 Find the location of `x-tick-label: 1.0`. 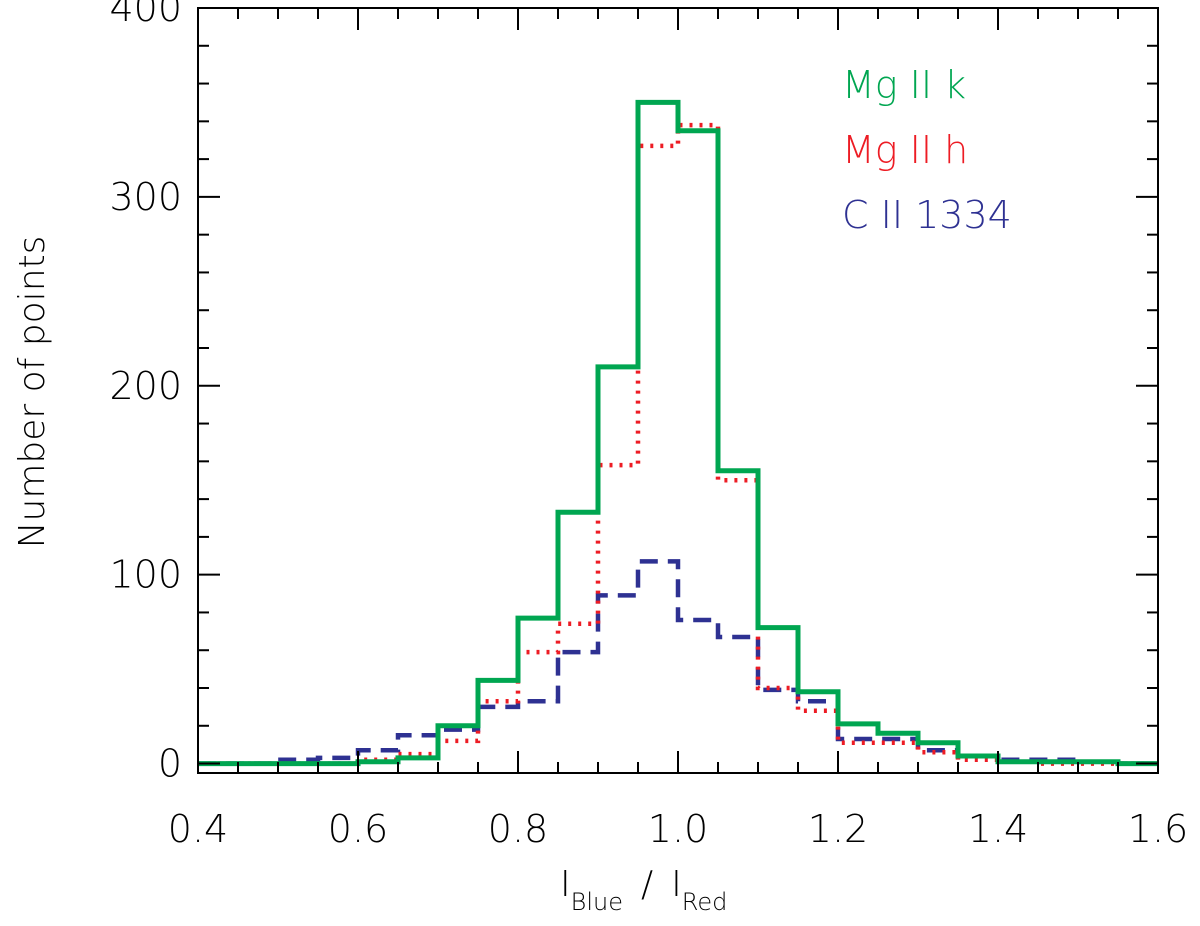

x-tick-label: 1.0 is located at coordinates (678, 829).